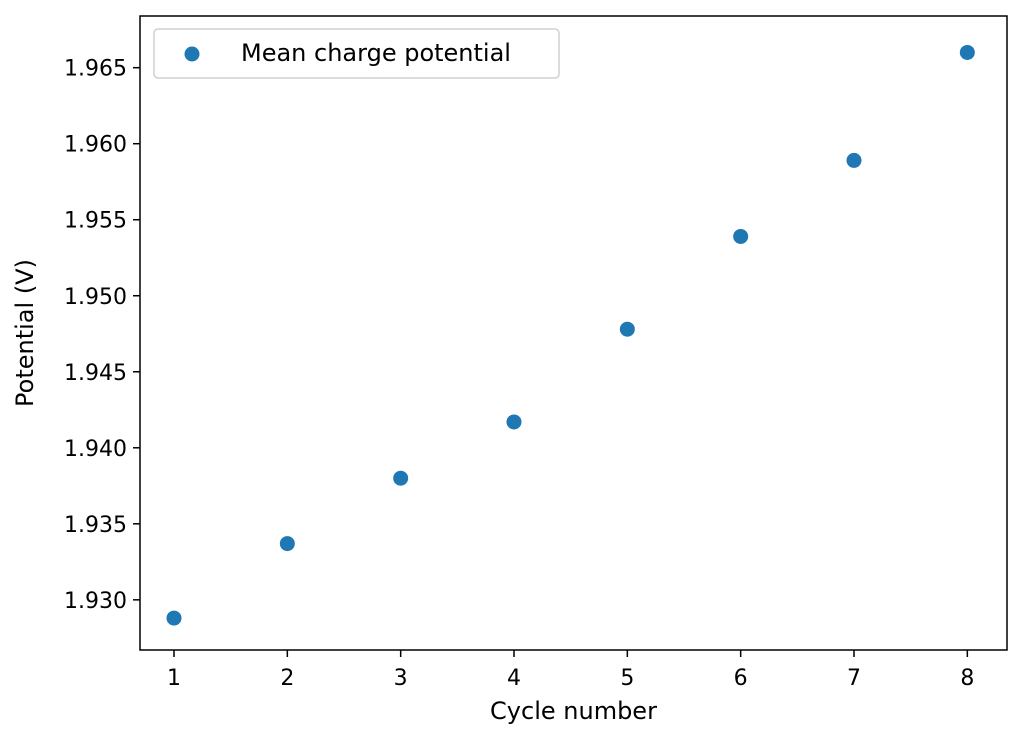 The width and height of the screenshot is (1024, 739). I want to click on x-axis-ticks: 1 2 3 4 5 6 7 8, so click(570, 670).